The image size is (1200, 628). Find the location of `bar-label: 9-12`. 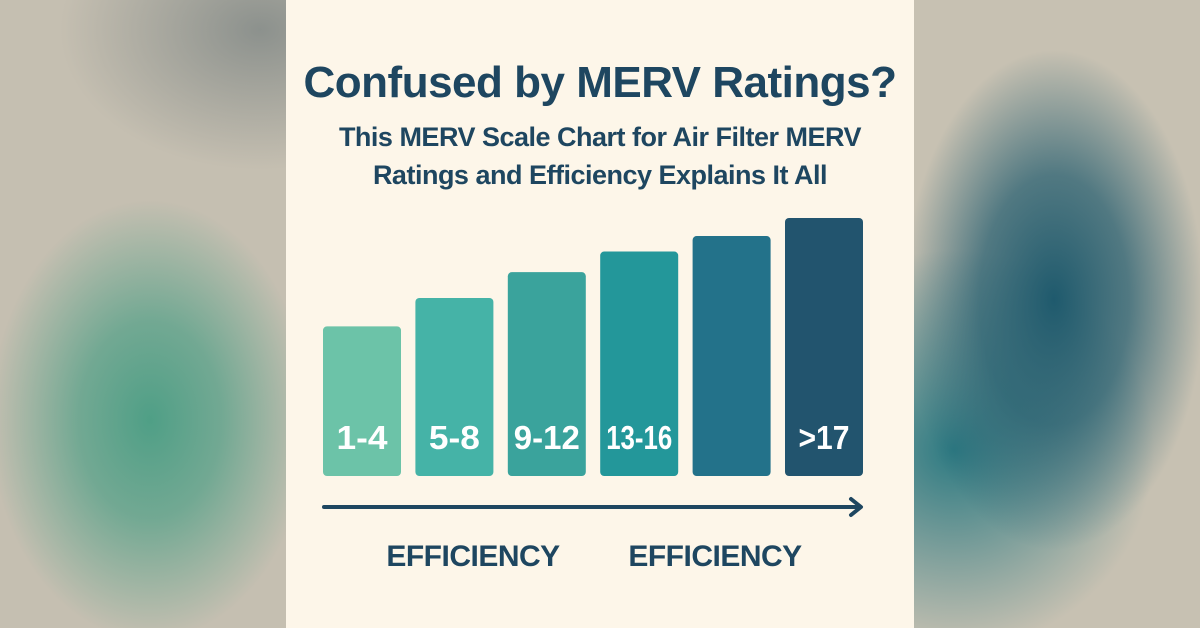

bar-label: 9-12 is located at coordinates (547, 437).